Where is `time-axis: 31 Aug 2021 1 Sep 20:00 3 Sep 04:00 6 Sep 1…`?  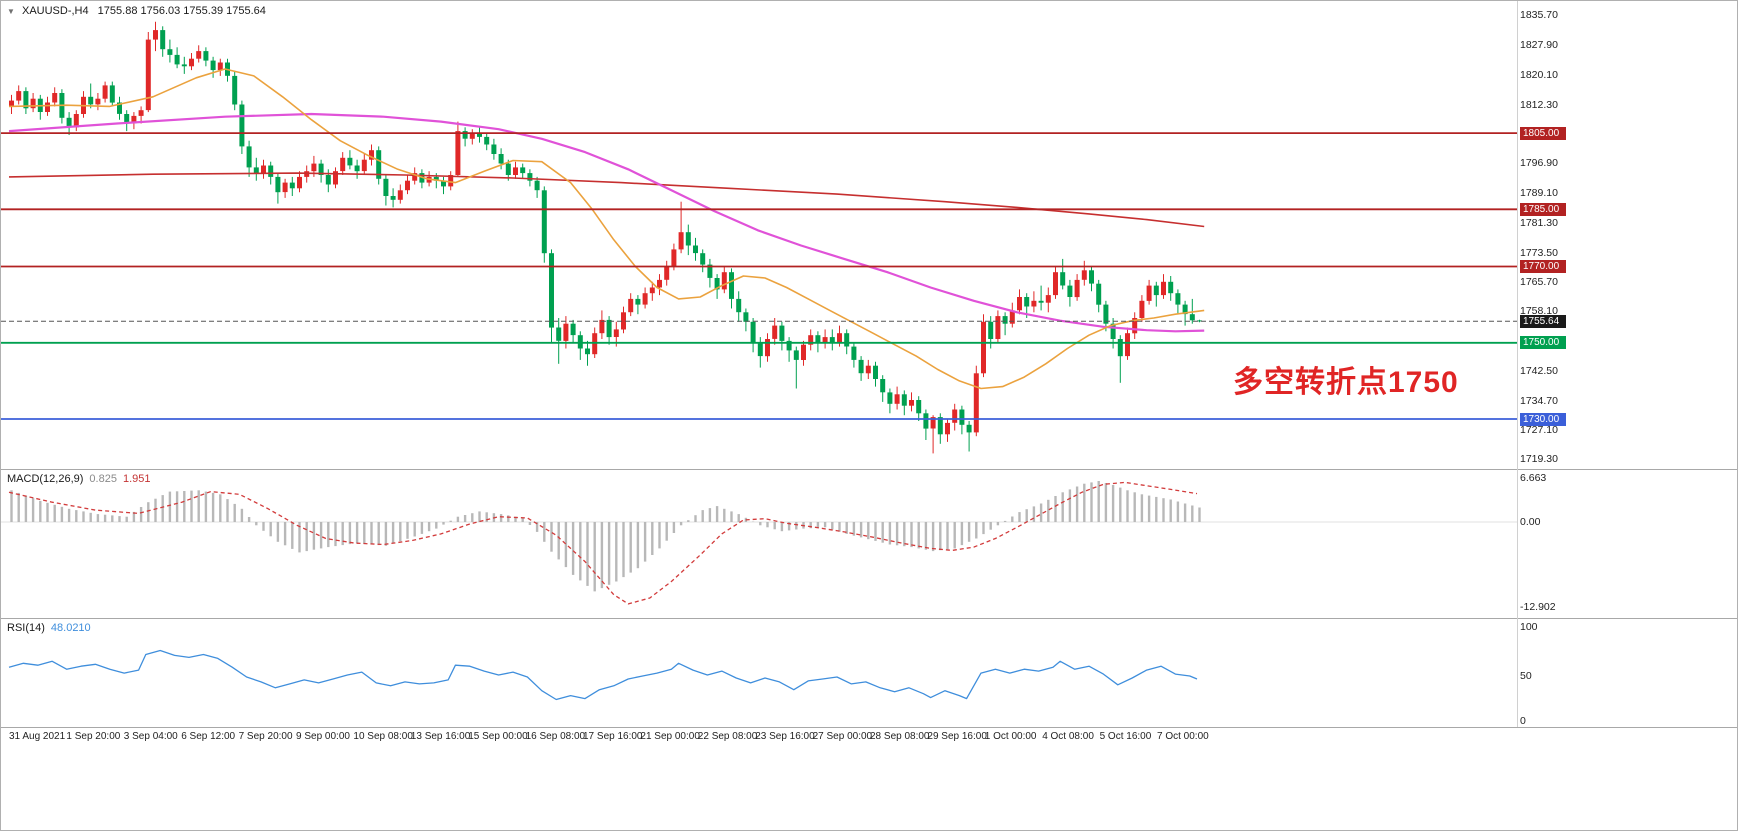
time-axis: 31 Aug 2021 1 Sep 20:00 3 Sep 04:00 6 Sep 1… is located at coordinates (759, 738).